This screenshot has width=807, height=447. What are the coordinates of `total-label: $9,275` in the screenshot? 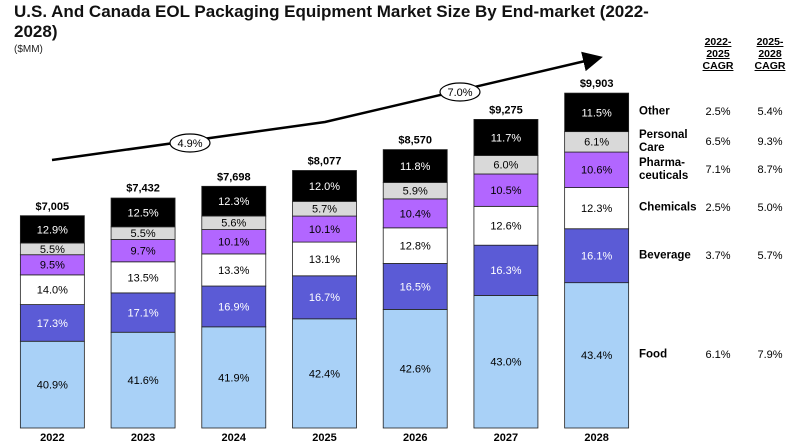 It's located at (506, 111).